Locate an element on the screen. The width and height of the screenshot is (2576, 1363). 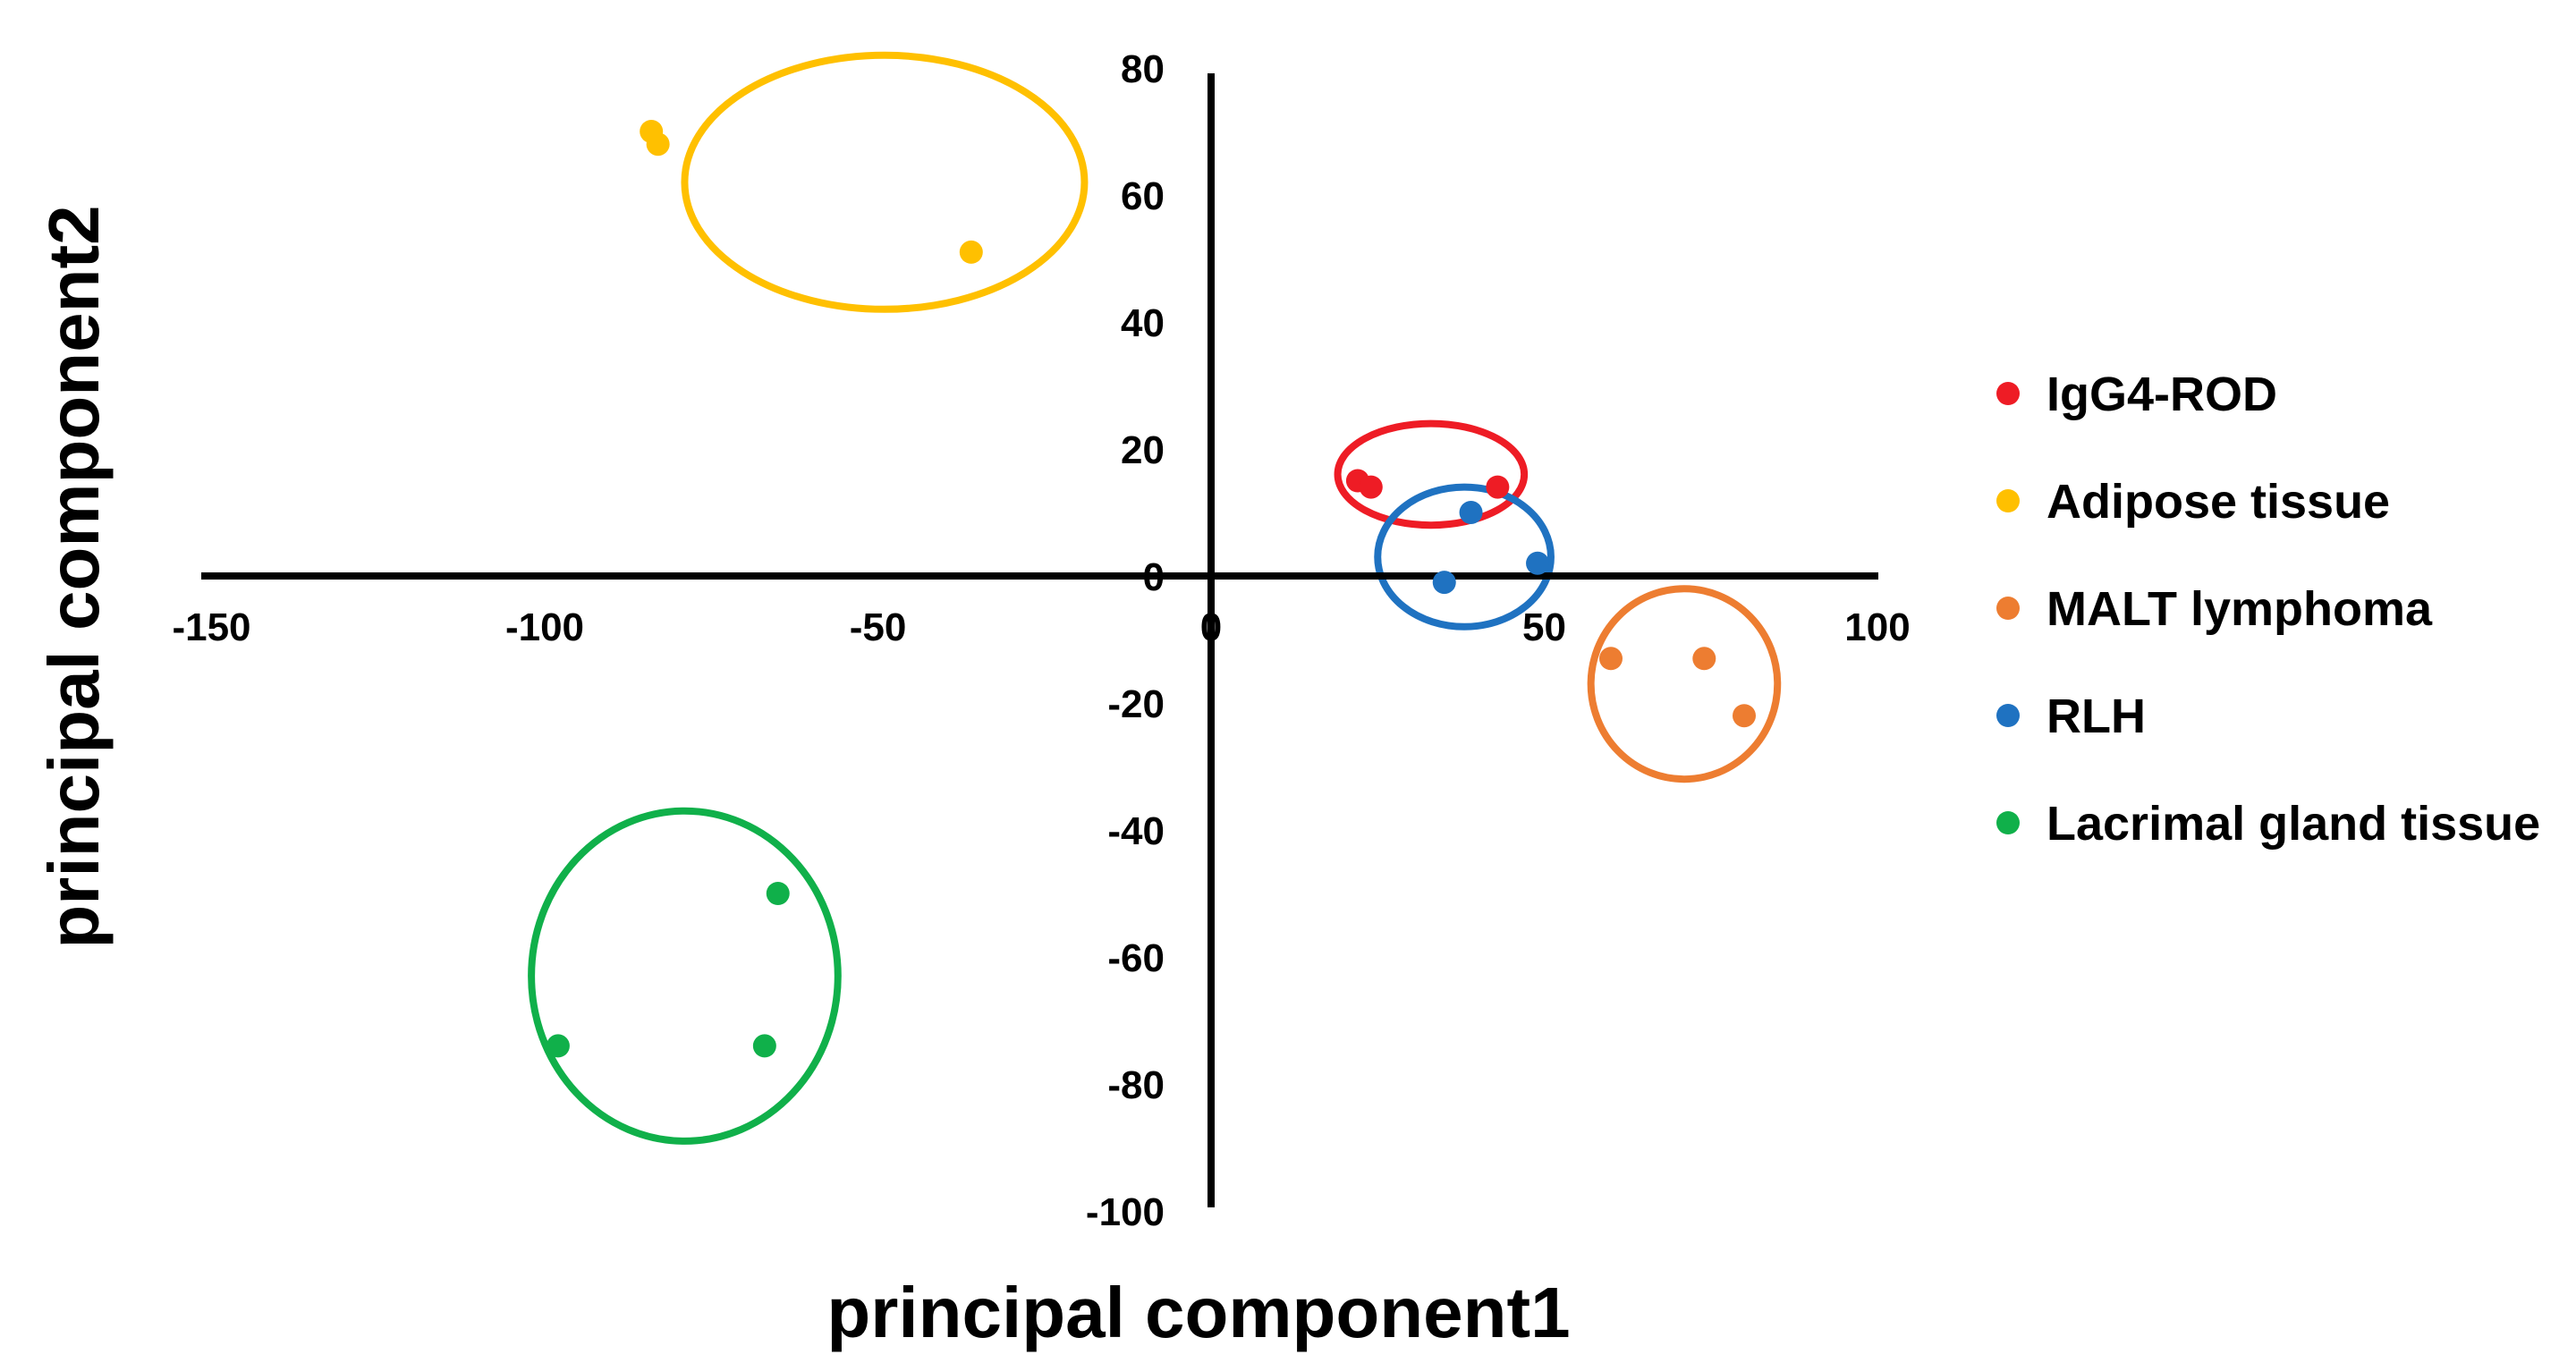
y-tick-label: 60 is located at coordinates (1143, 196).